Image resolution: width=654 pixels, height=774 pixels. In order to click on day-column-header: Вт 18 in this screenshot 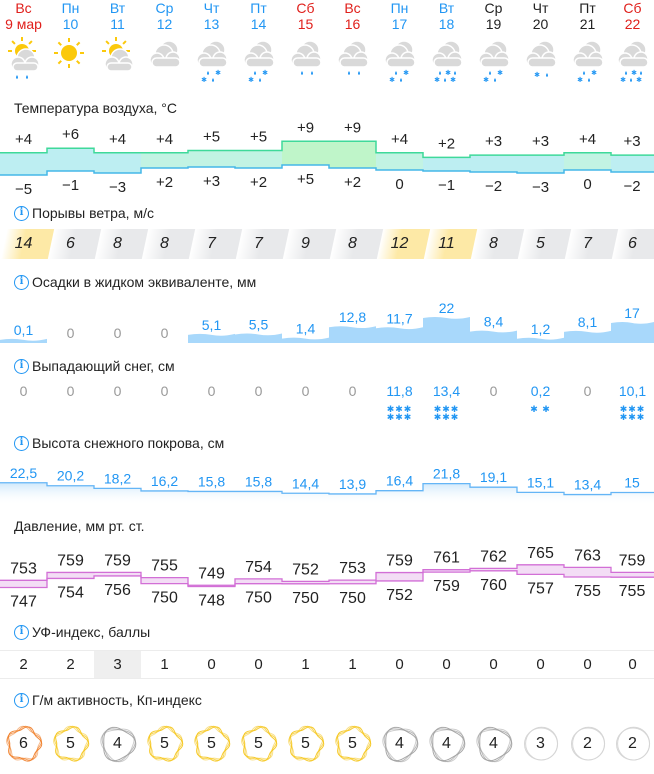, I will do `click(446, 16)`.